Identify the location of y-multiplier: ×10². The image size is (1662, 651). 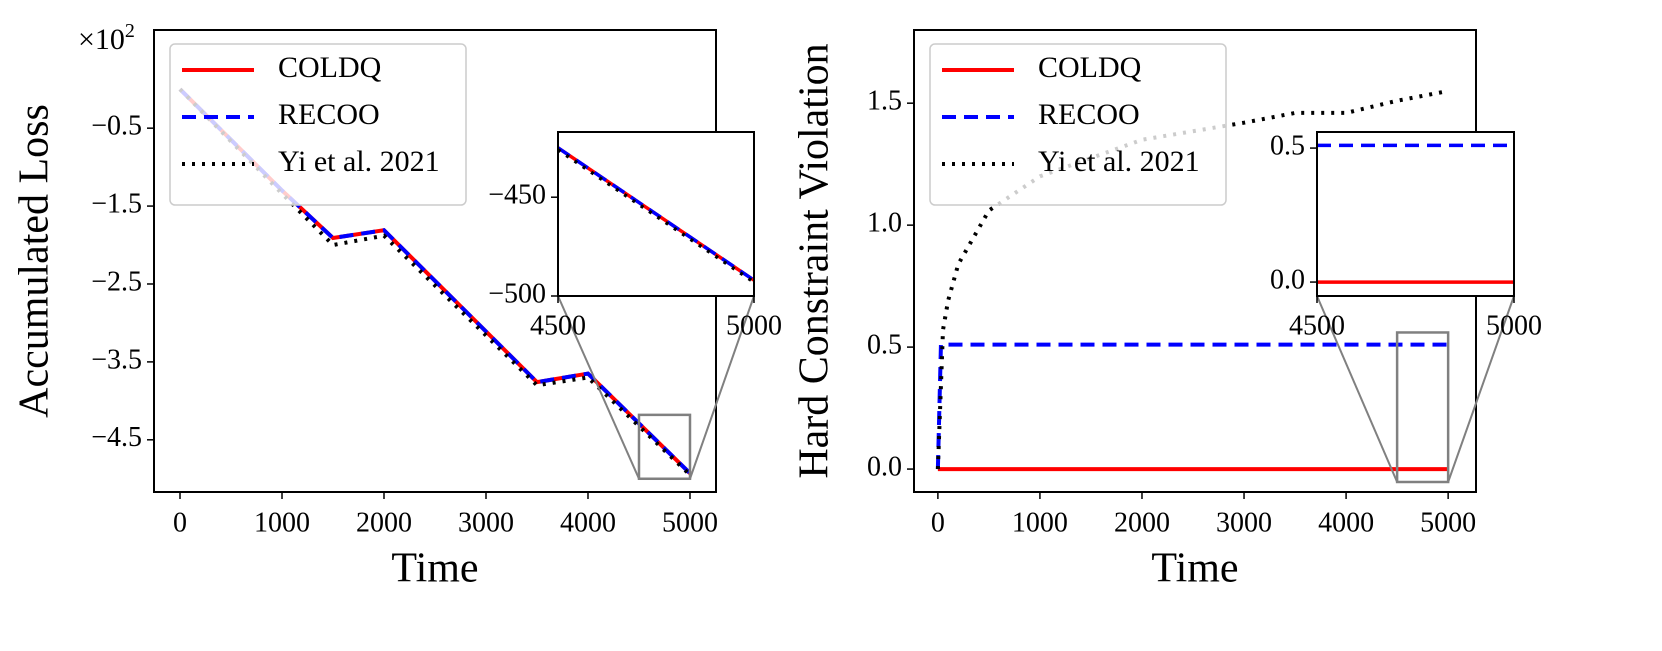
(106, 38).